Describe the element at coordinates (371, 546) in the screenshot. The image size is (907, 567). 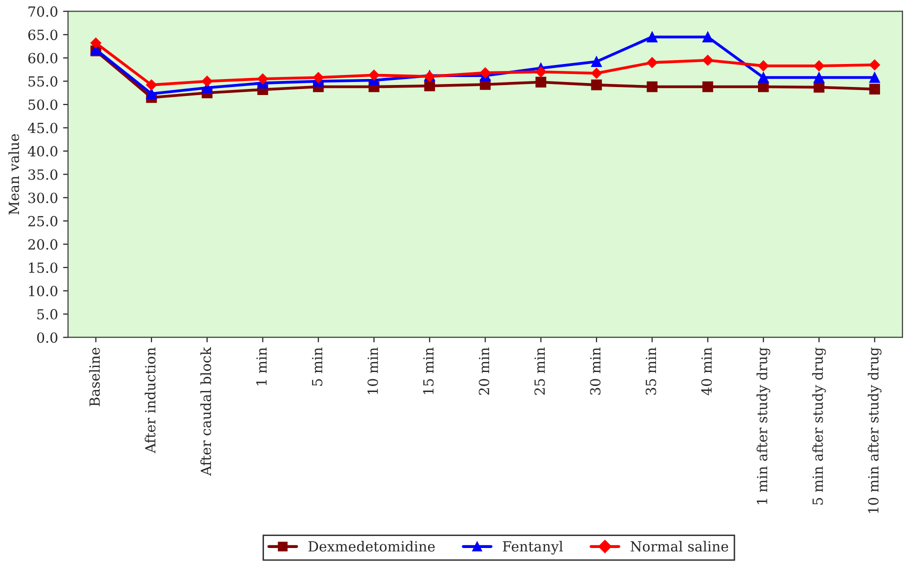
I see `legend-label: Dexmedetomidine` at that location.